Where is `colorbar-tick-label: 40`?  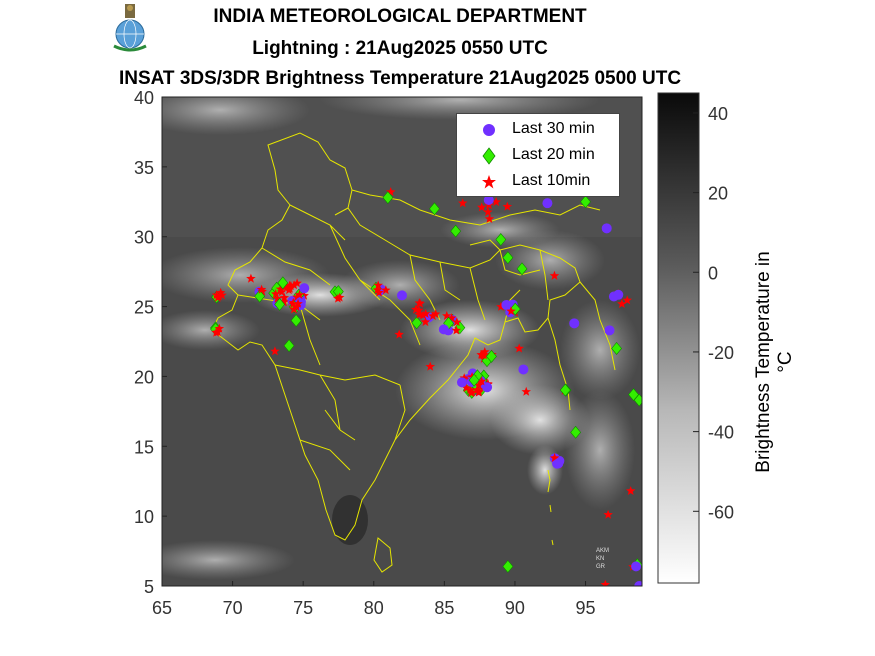
colorbar-tick-label: 40 is located at coordinates (718, 114).